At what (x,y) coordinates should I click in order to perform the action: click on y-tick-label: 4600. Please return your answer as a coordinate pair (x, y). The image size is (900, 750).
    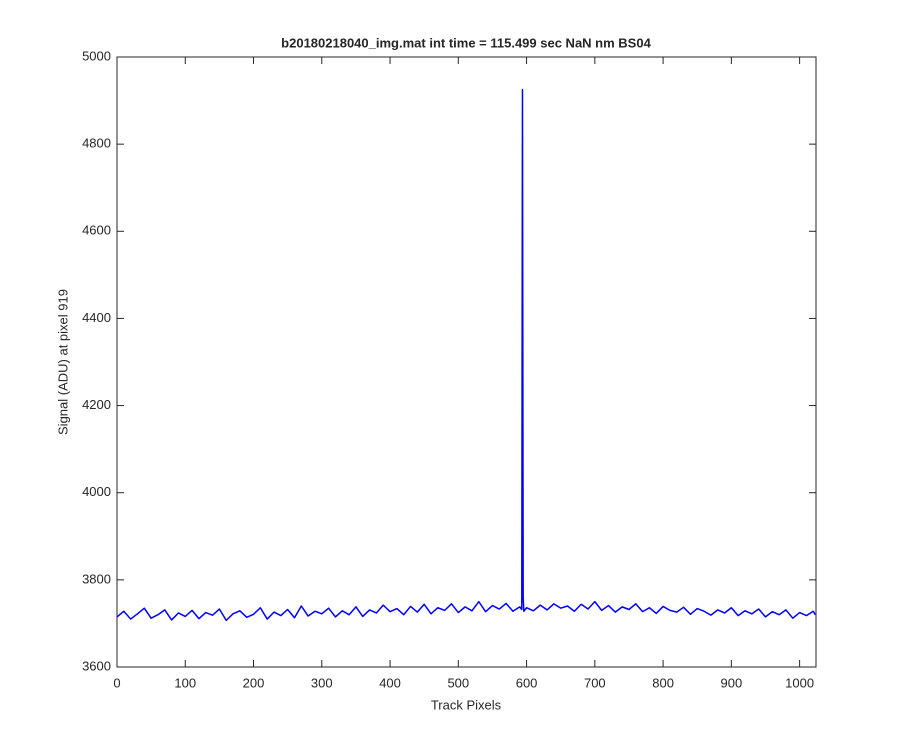
    Looking at the image, I should click on (96, 230).